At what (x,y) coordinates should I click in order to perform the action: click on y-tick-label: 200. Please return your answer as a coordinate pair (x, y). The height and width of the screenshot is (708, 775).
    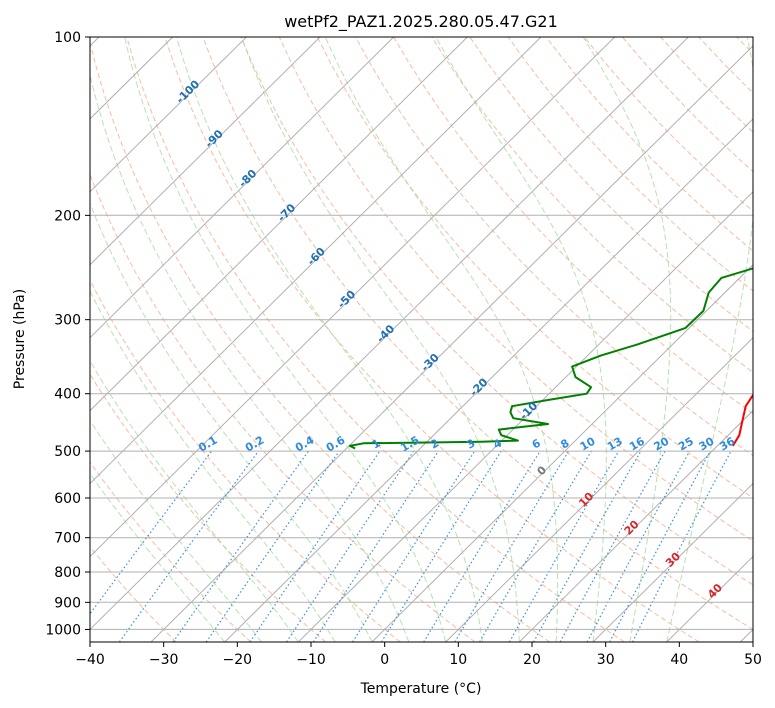
    Looking at the image, I should click on (67, 216).